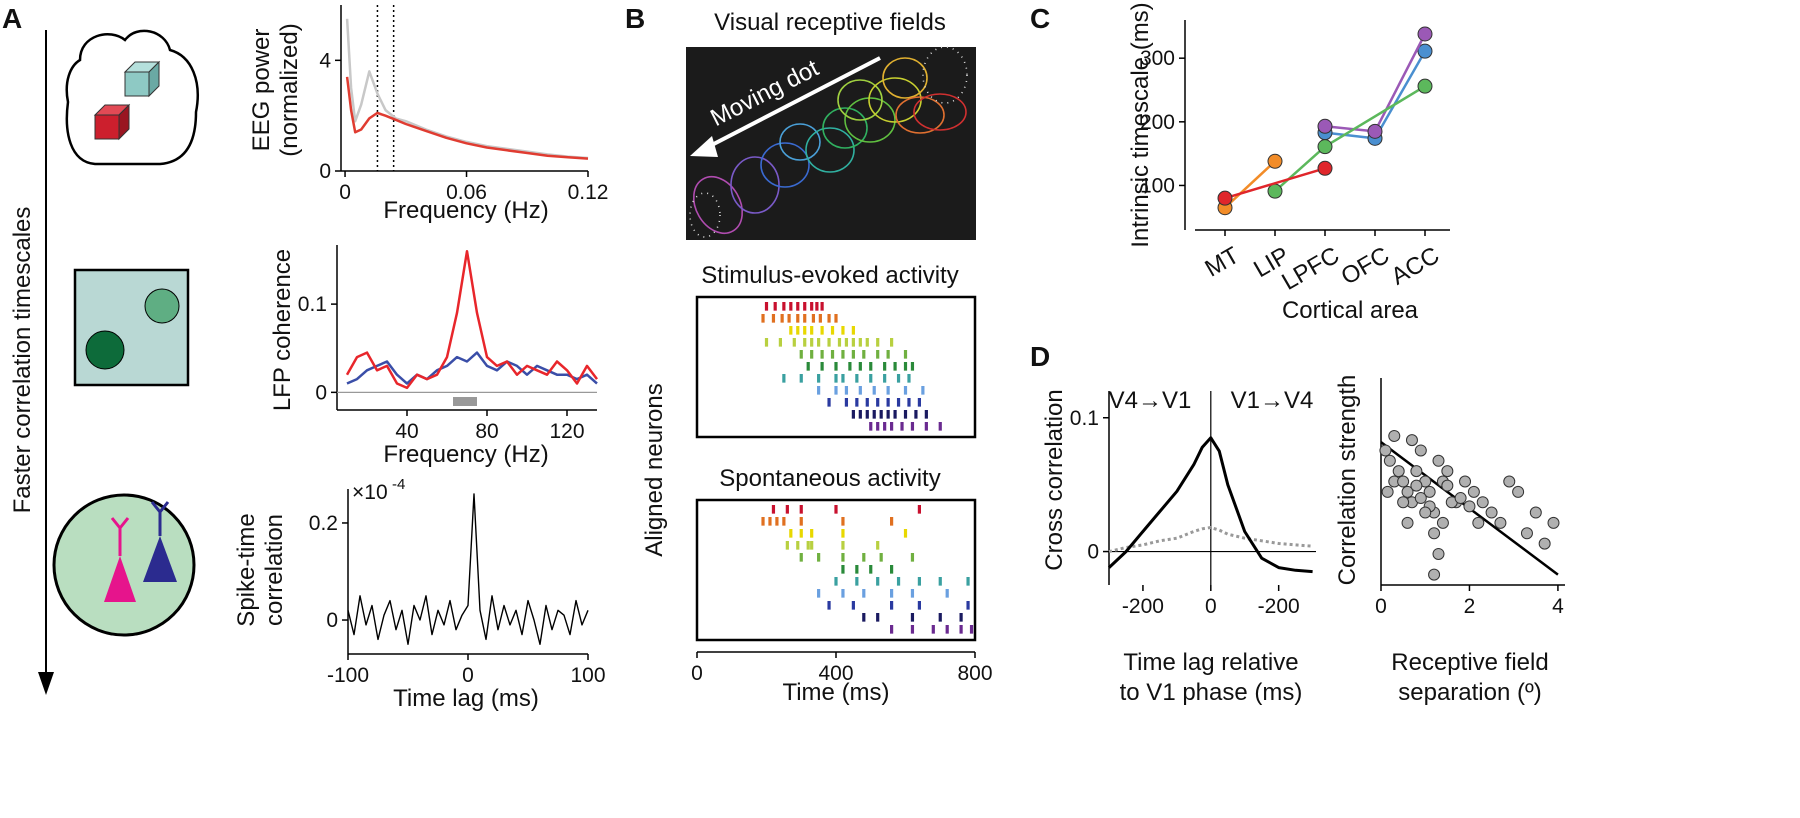  Describe the element at coordinates (124, 565) in the screenshot. I see `icon-circle` at that location.